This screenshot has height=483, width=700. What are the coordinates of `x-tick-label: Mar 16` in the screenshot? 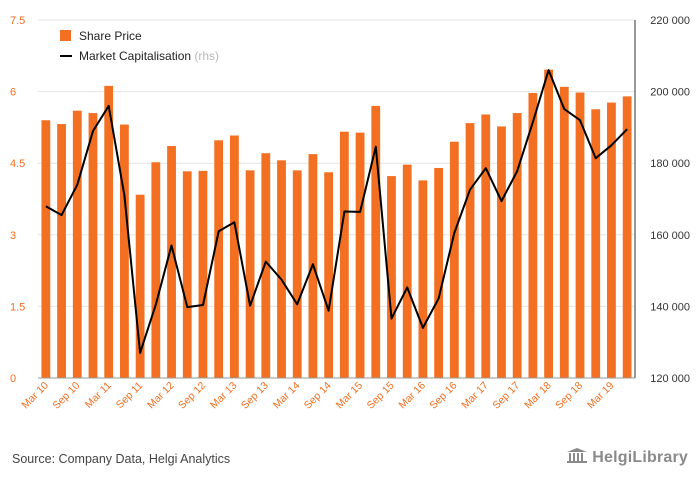 It's located at (412, 396).